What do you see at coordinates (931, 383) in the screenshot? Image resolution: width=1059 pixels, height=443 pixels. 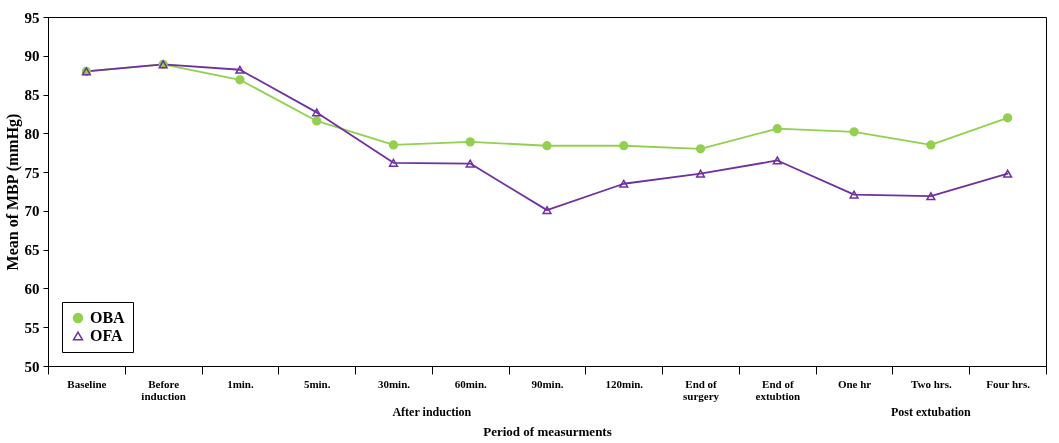 I see `x-tick-label: Two hrs.` at bounding box center [931, 383].